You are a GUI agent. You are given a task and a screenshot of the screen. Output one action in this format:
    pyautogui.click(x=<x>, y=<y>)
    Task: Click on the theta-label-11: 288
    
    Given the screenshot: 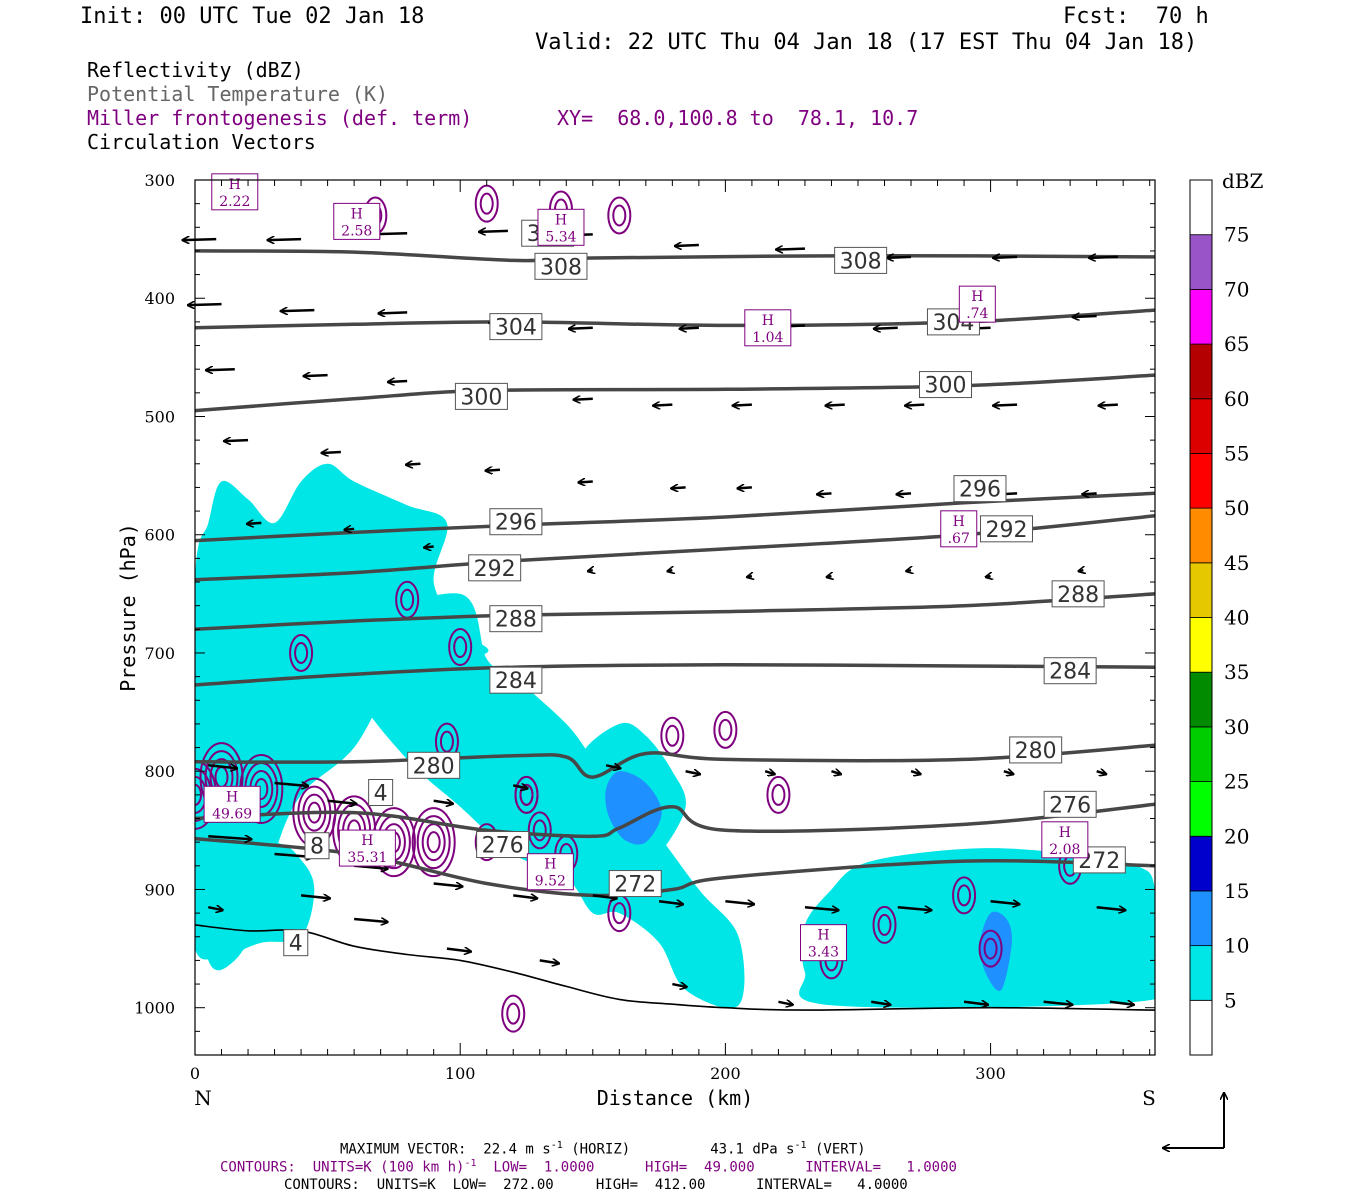 What is the action you would take?
    pyautogui.click(x=516, y=619)
    